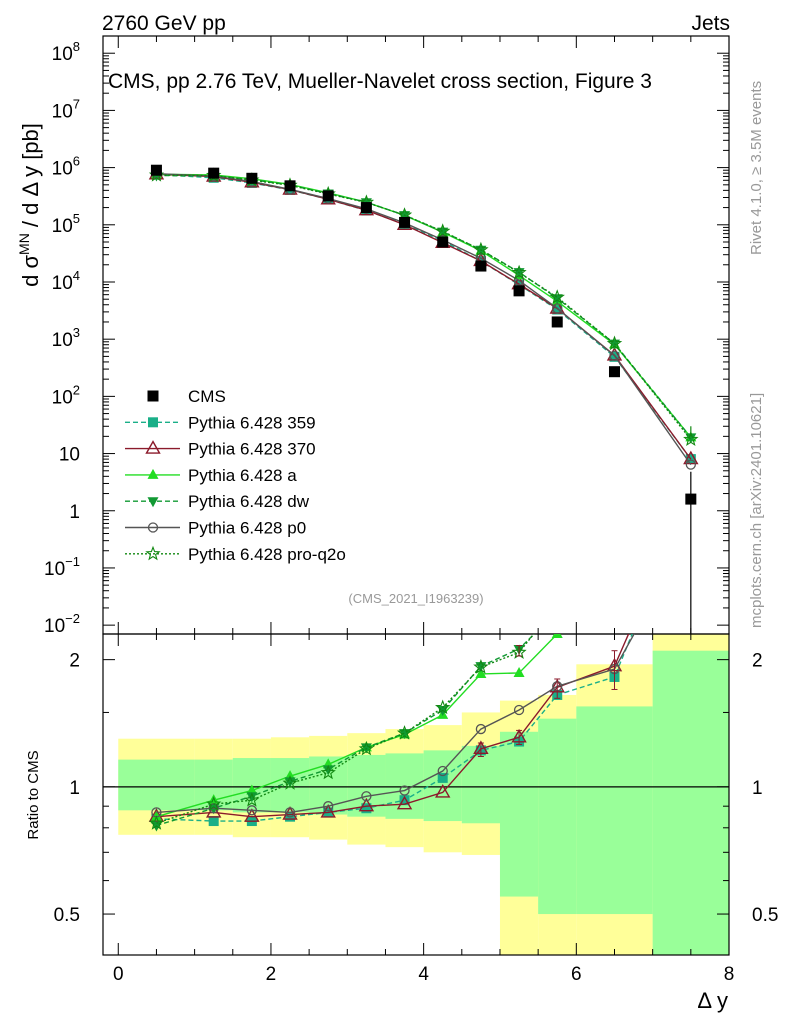 The height and width of the screenshot is (1024, 786). I want to click on y-tick-label: 10³, so click(66, 338).